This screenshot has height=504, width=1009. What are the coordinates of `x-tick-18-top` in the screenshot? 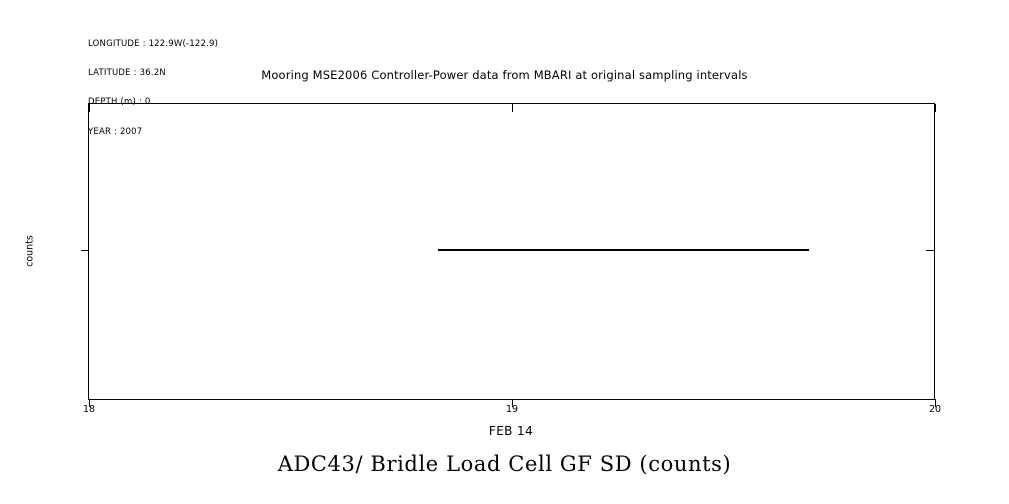 It's located at (89, 108).